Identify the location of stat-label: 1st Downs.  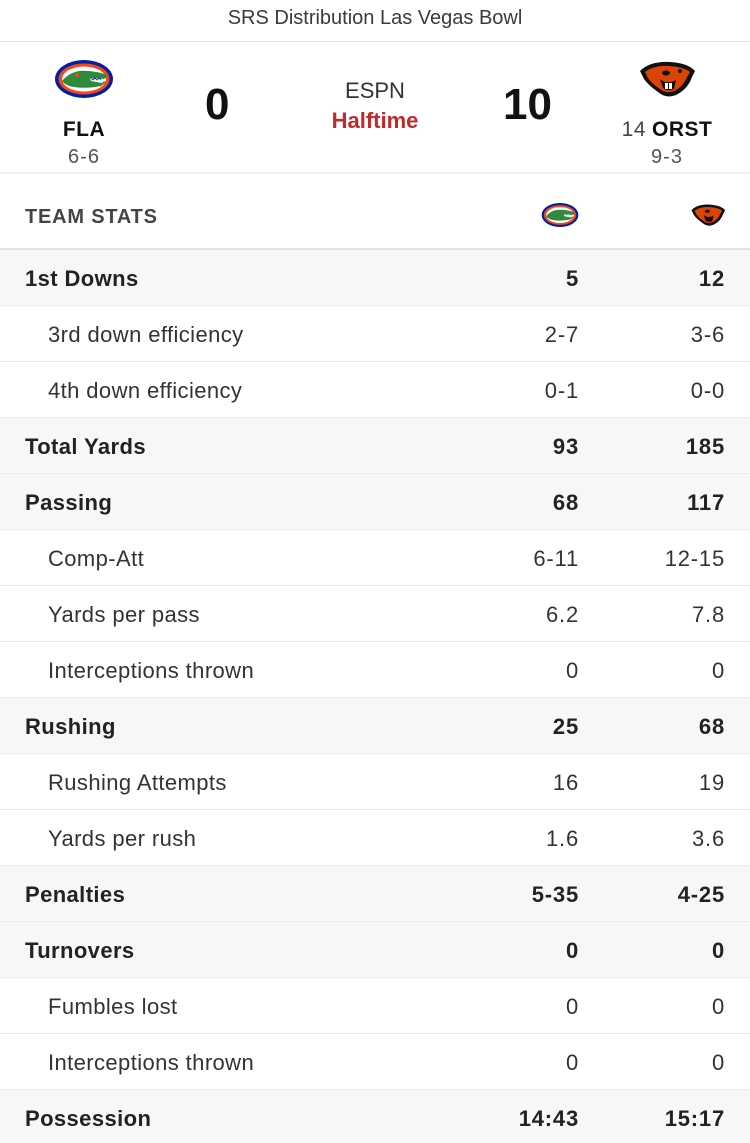
(82, 278).